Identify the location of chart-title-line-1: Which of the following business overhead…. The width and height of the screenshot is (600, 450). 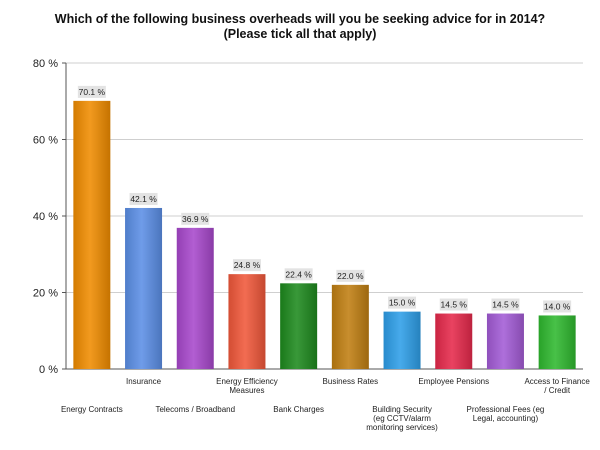
(300, 19).